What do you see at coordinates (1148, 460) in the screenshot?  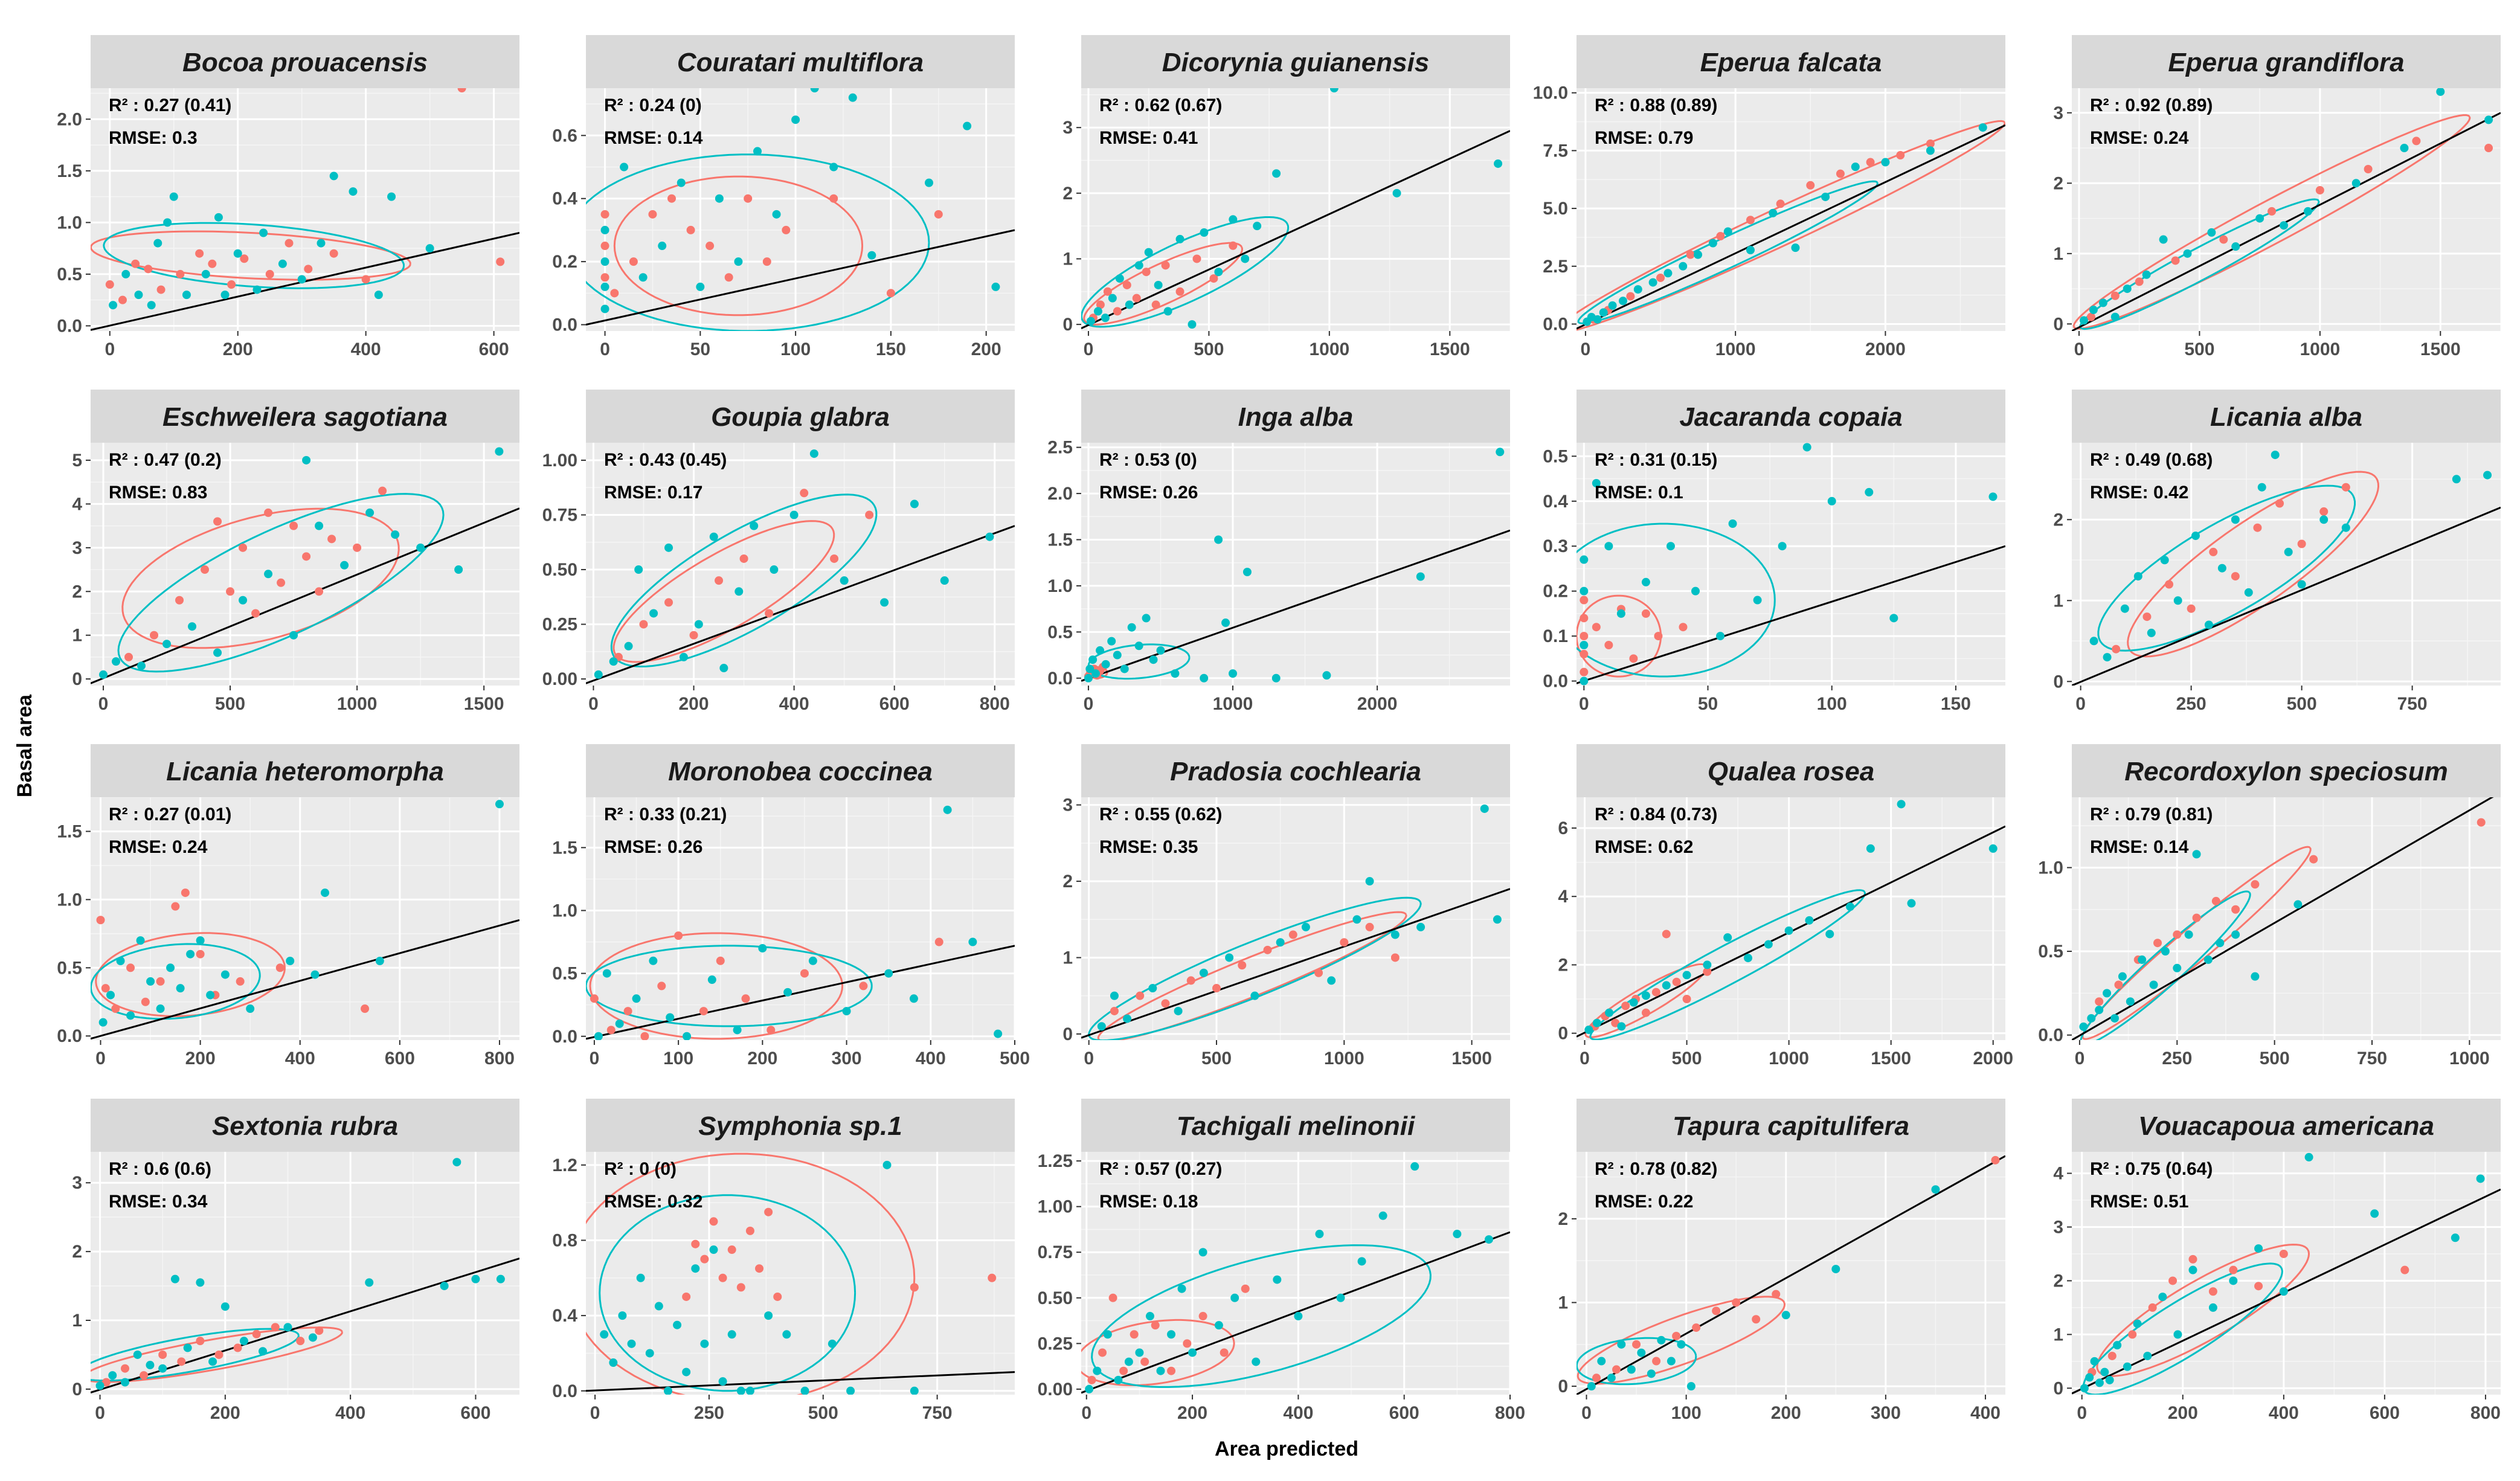 I see `r2-annotation: R² : 0.53 (0)` at bounding box center [1148, 460].